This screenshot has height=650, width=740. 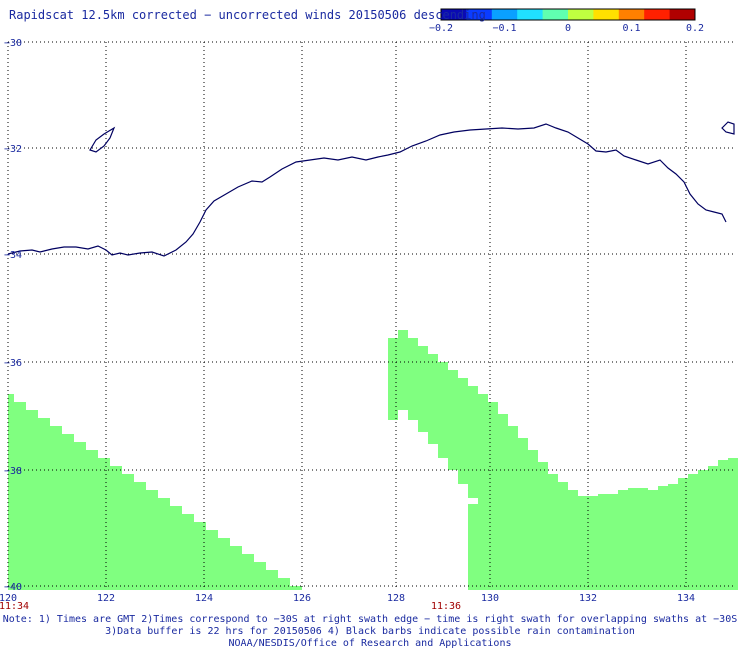 I want to click on longitude-label: 128, so click(x=396, y=598).